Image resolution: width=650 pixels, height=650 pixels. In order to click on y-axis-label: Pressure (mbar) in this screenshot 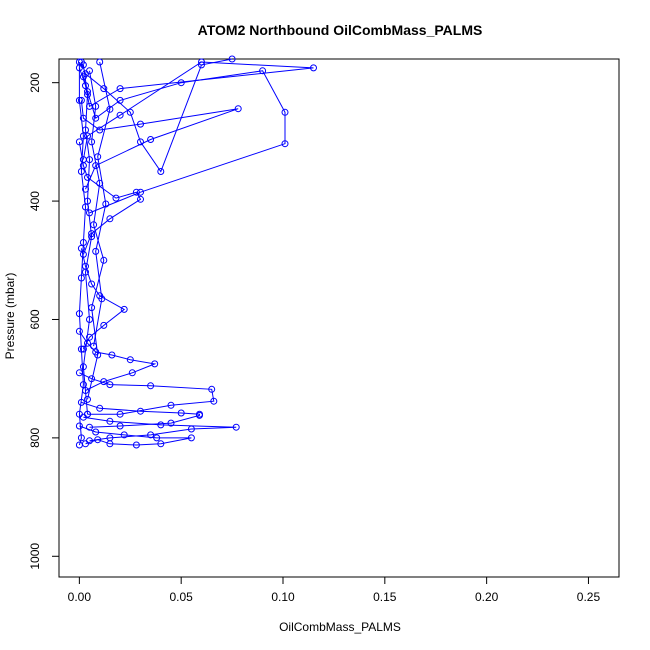, I will do `click(10, 316)`.